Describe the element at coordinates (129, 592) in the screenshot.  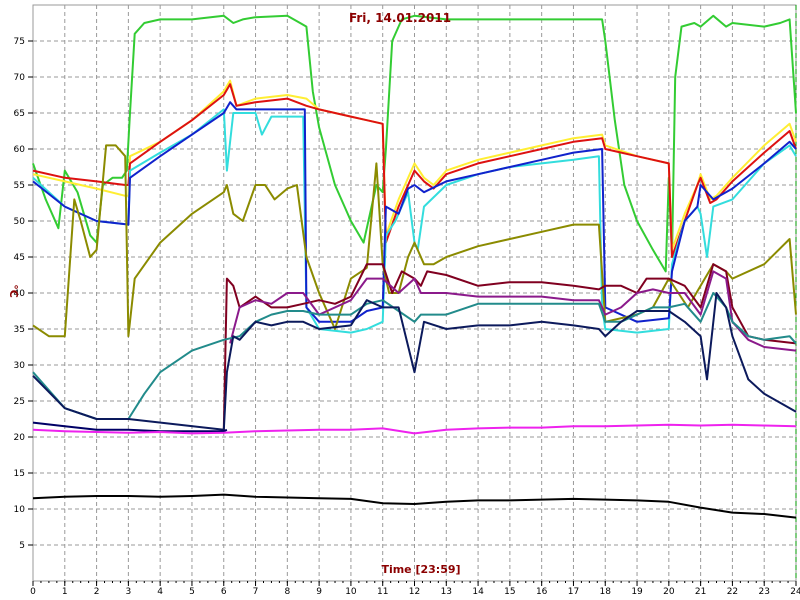
I see `x-tick-label: 3` at that location.